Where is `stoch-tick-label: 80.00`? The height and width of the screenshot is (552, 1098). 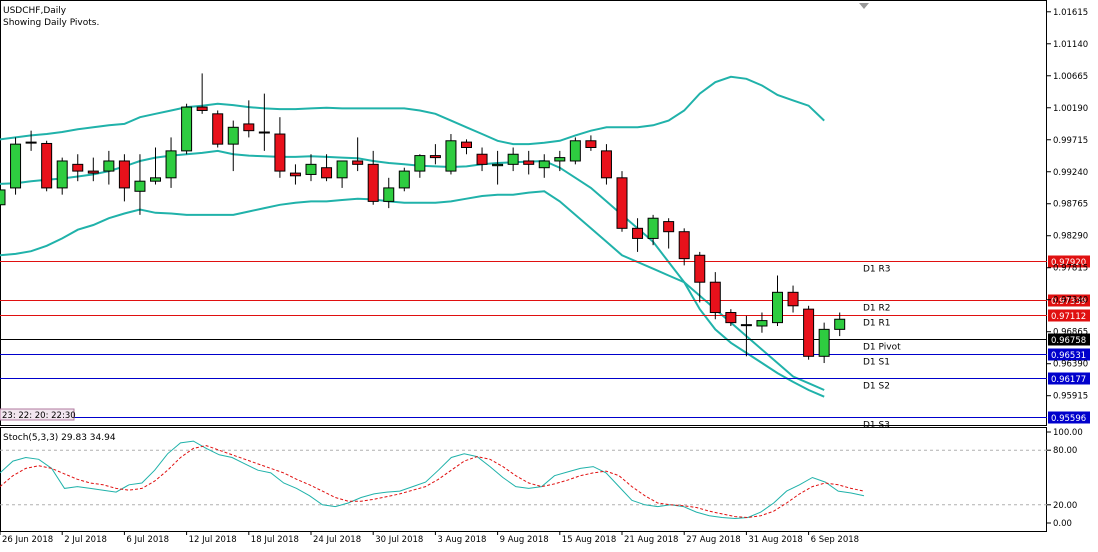 stoch-tick-label: 80.00 is located at coordinates (1065, 451).